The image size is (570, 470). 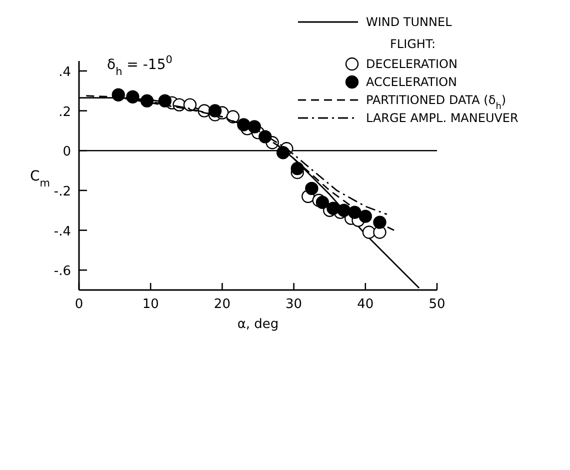 I want to click on y-tick-label: .4, so click(x=64, y=72).